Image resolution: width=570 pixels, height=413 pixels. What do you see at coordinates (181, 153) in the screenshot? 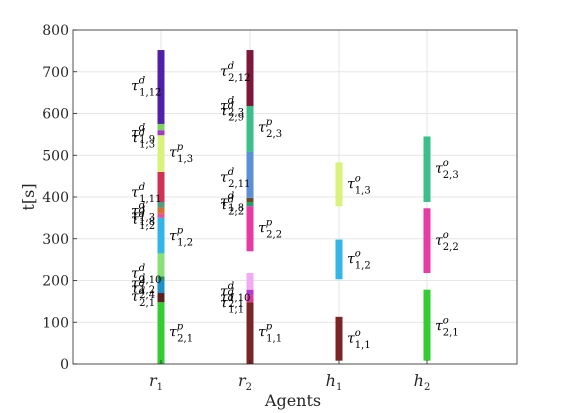
I see `segment-label-r1-10: τp 1,3` at bounding box center [181, 153].